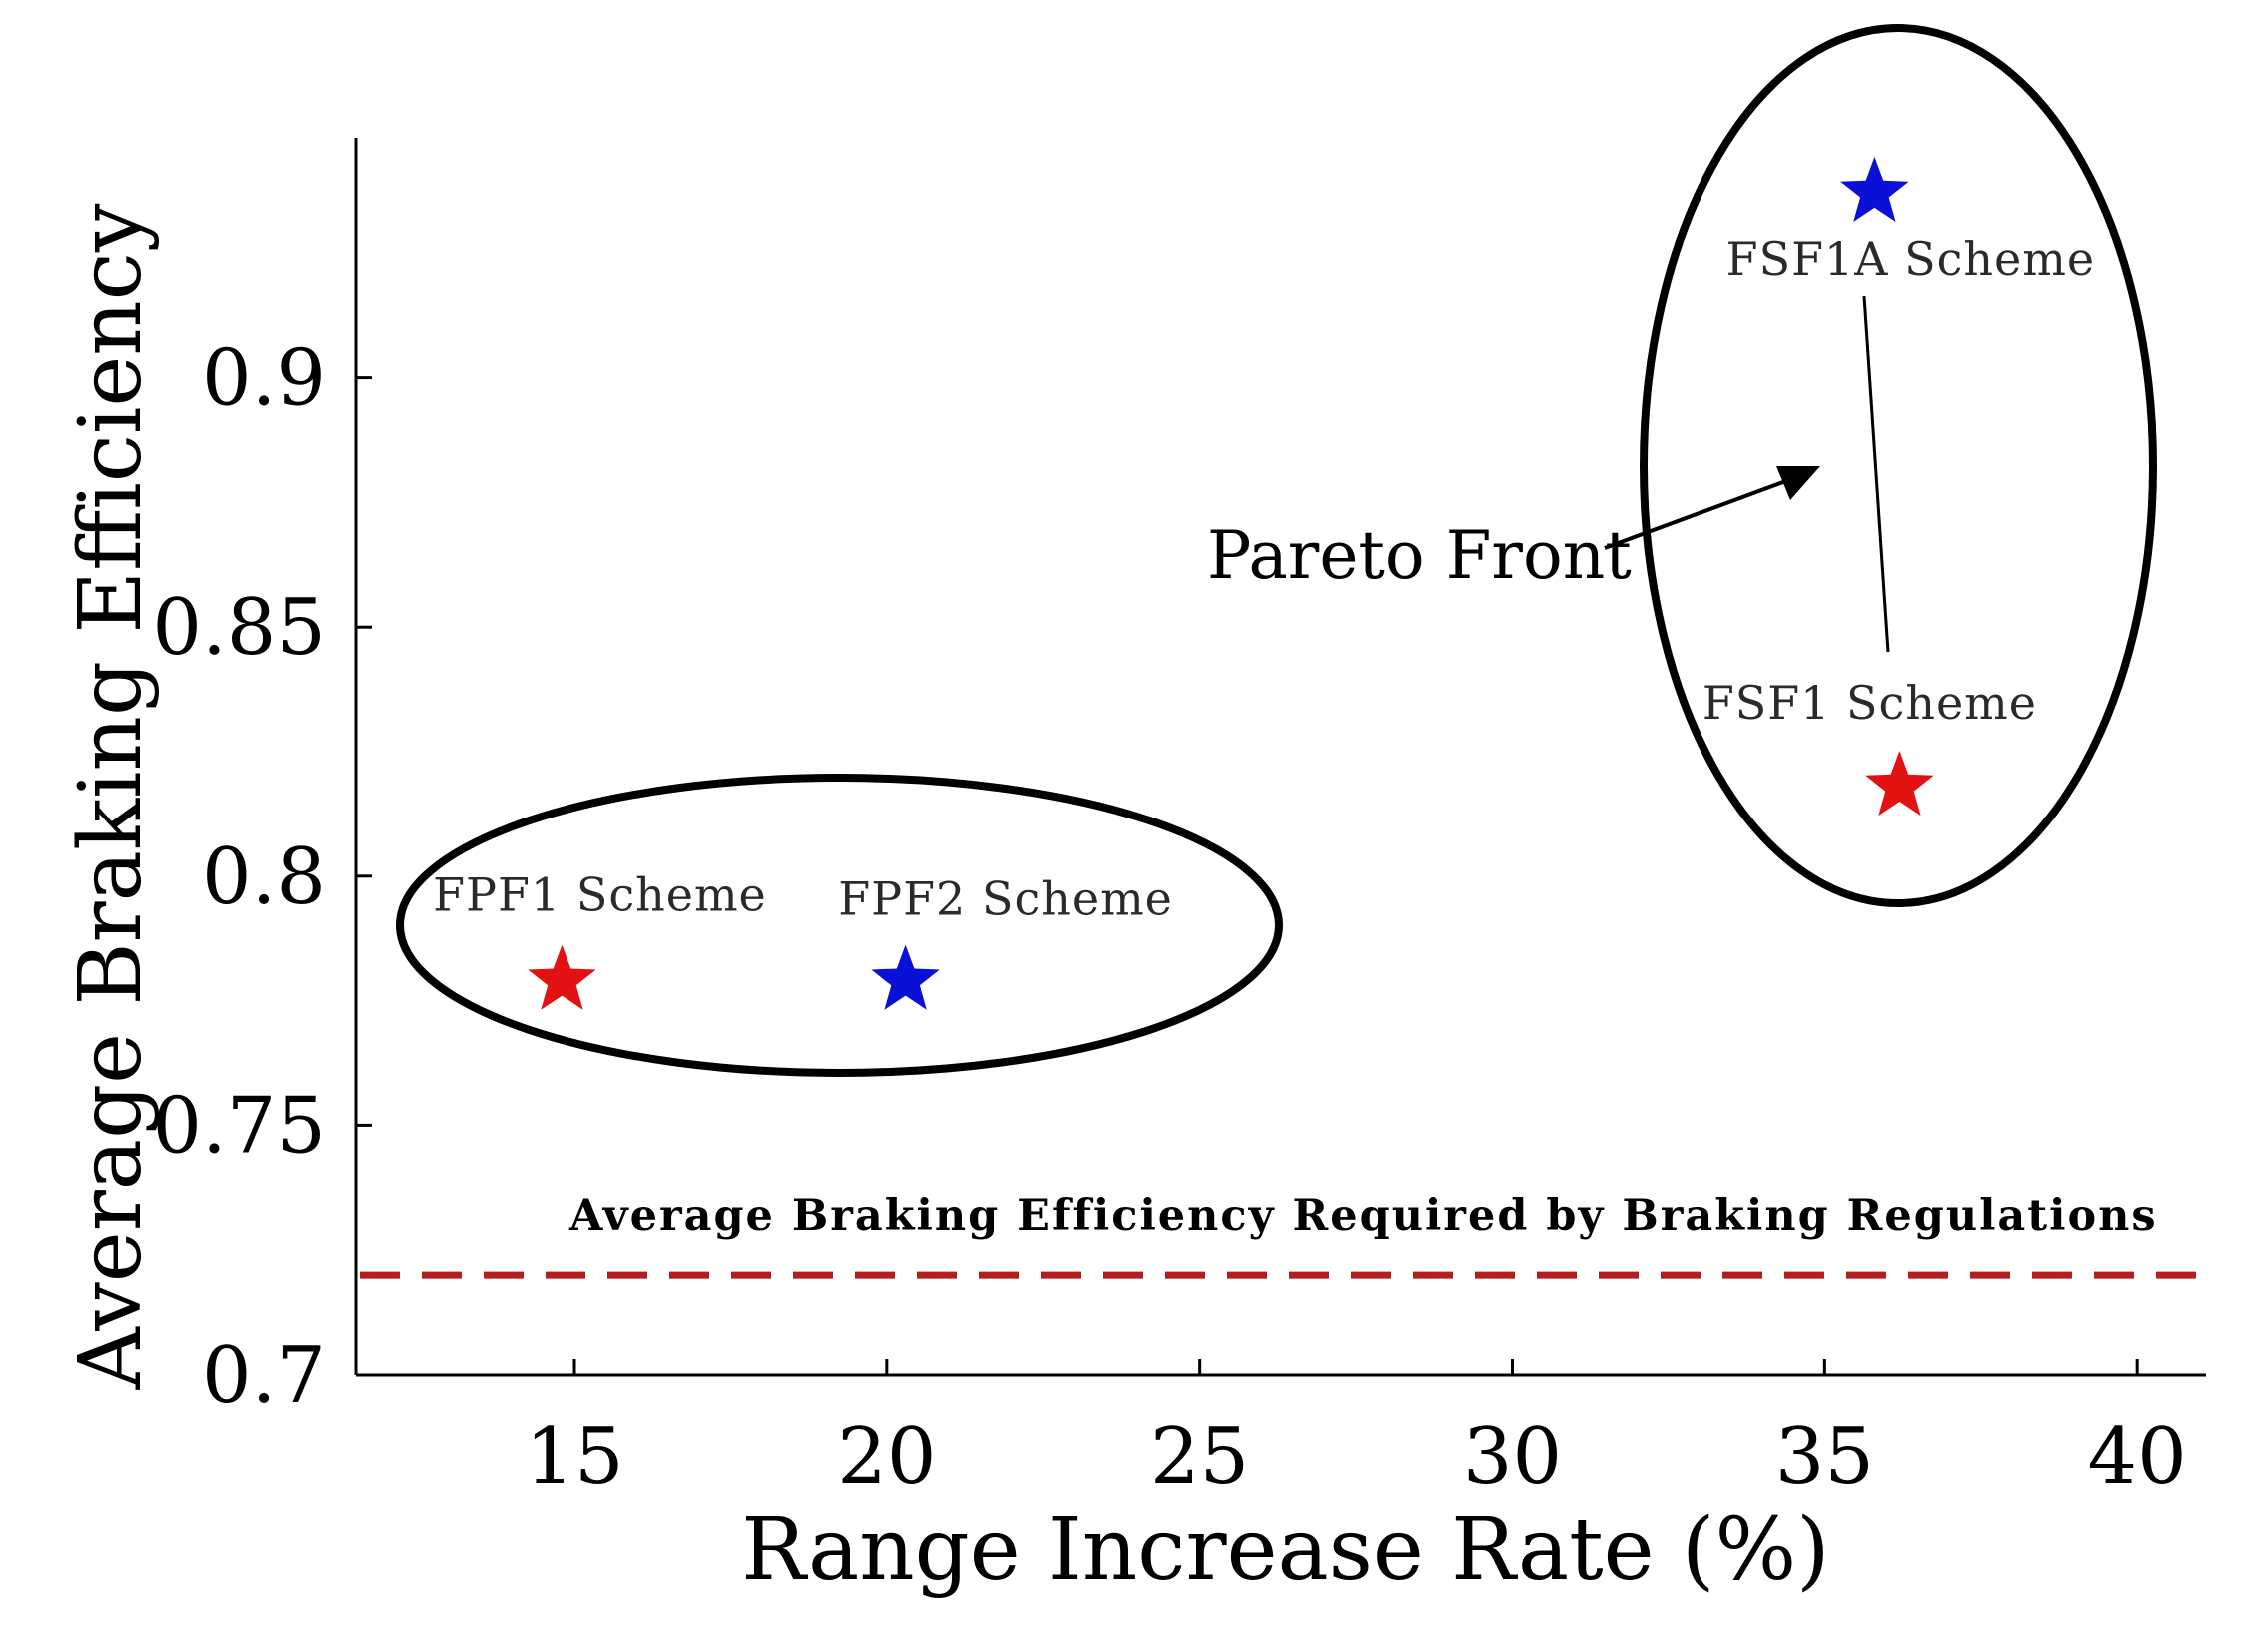  What do you see at coordinates (1512, 1457) in the screenshot?
I see `x-tick-label: 30` at bounding box center [1512, 1457].